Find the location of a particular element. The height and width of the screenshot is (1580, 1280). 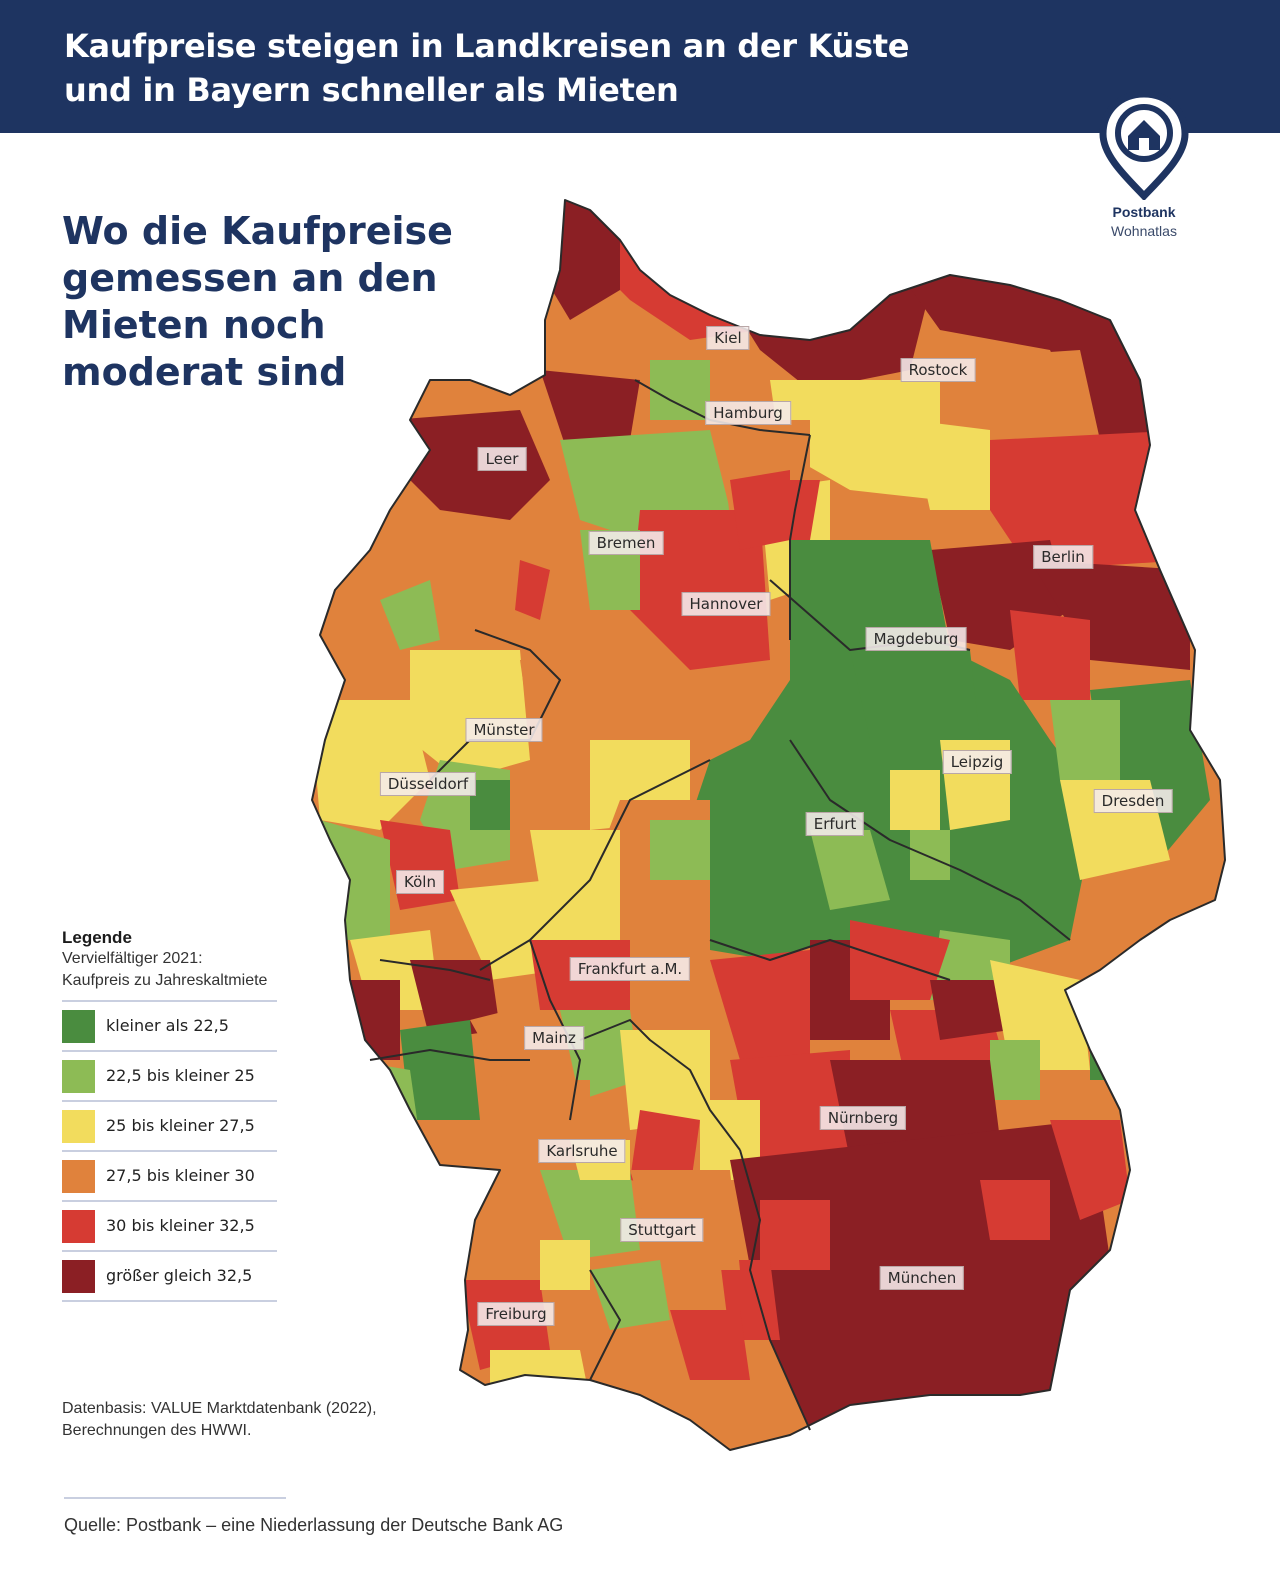

city-label-muenster: Münster is located at coordinates (504, 730).